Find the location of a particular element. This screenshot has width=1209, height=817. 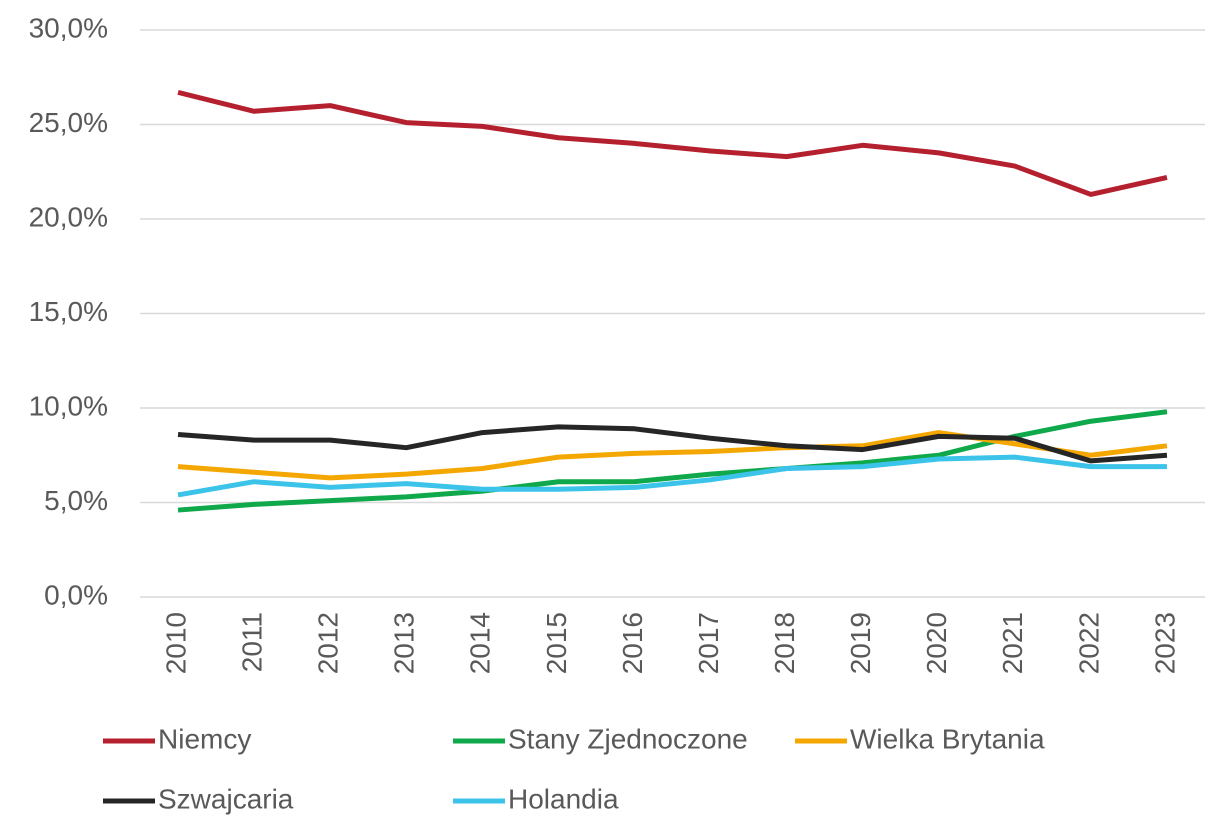

x-tick-label: 2017 is located at coordinates (708, 643).